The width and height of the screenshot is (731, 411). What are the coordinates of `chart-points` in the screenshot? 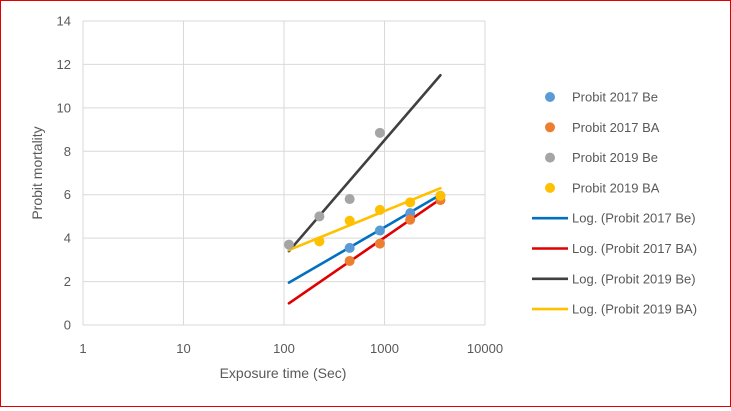 It's located at (364, 196).